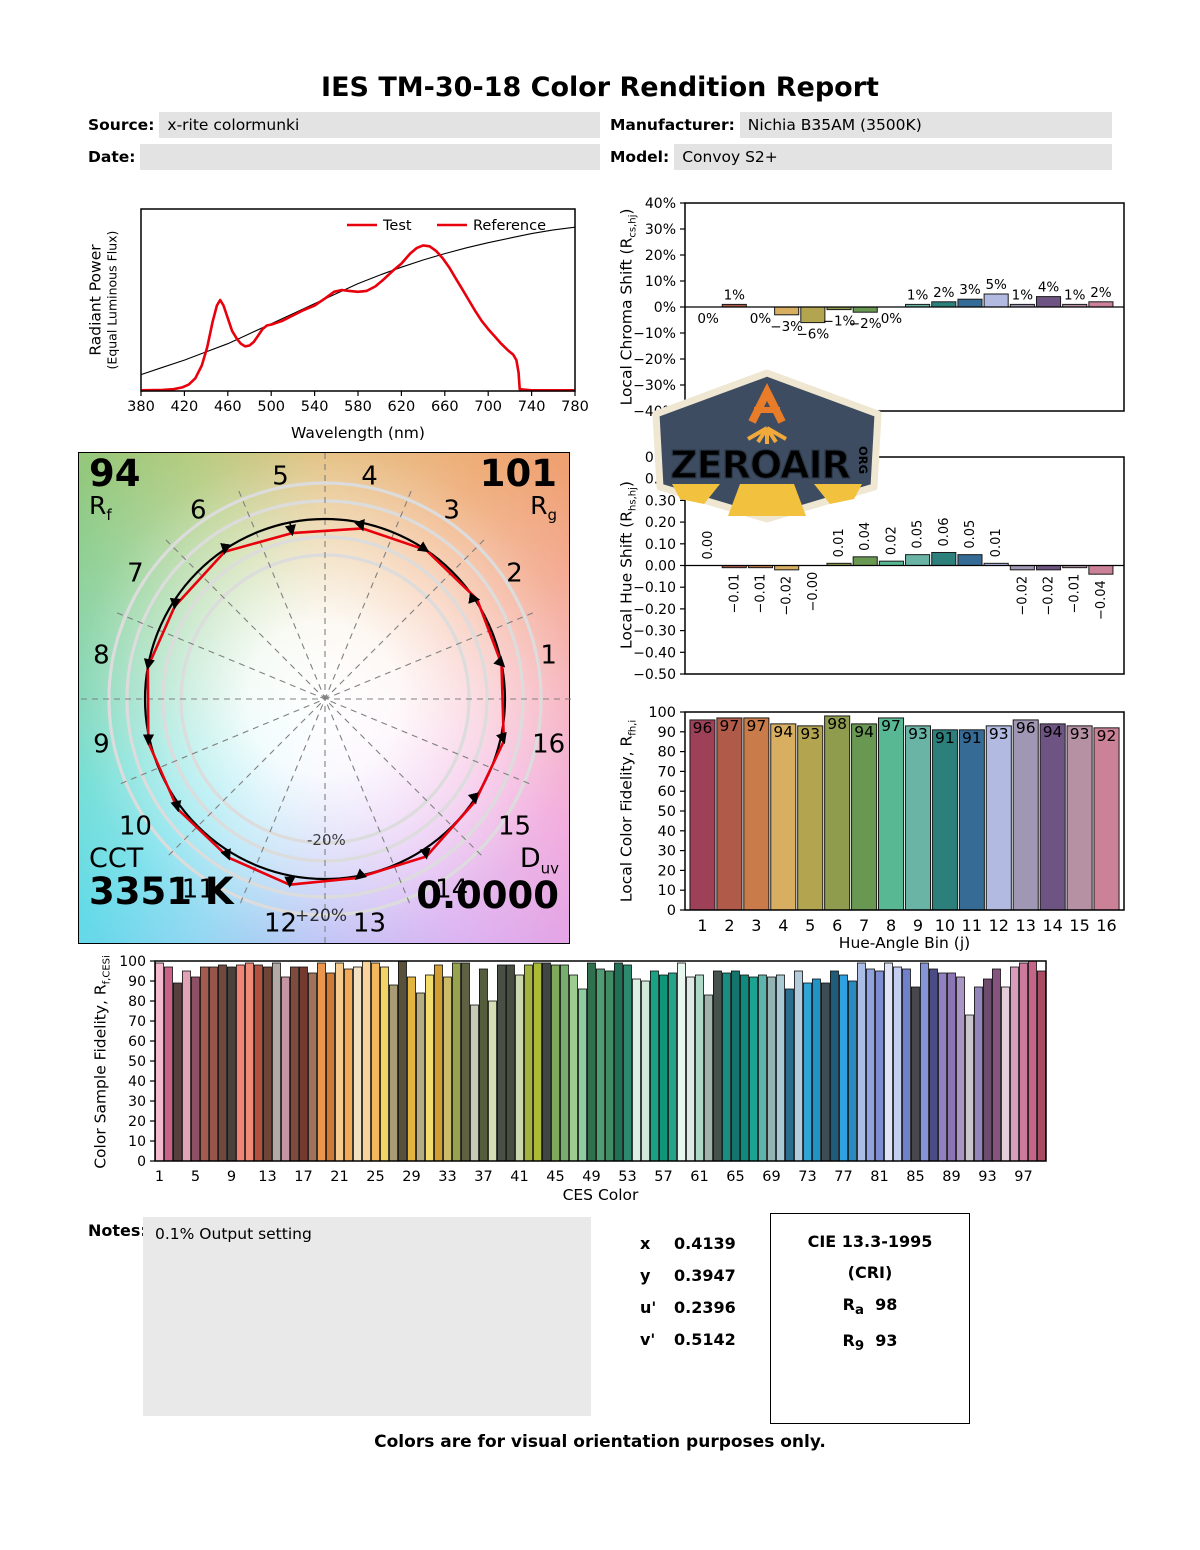  Describe the element at coordinates (514, 827) in the screenshot. I see `cvg-bin-label-15: 15` at that location.